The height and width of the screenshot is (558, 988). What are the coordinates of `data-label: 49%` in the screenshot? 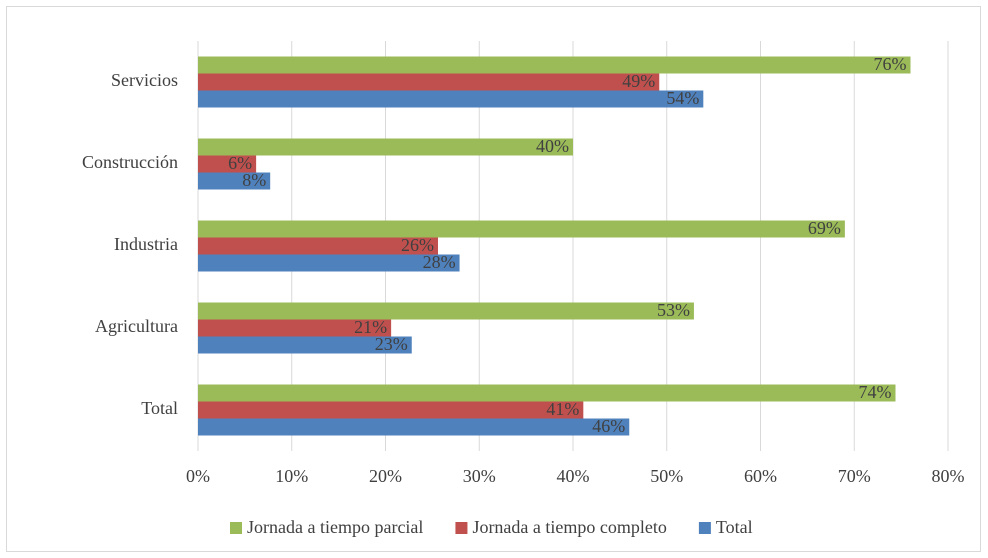 It's located at (638, 81).